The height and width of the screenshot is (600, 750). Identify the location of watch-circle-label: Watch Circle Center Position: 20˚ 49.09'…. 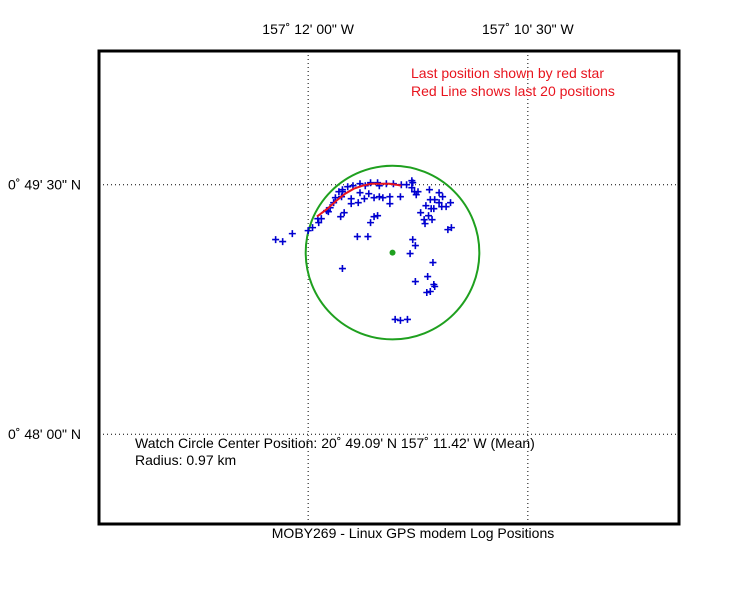
(335, 443).